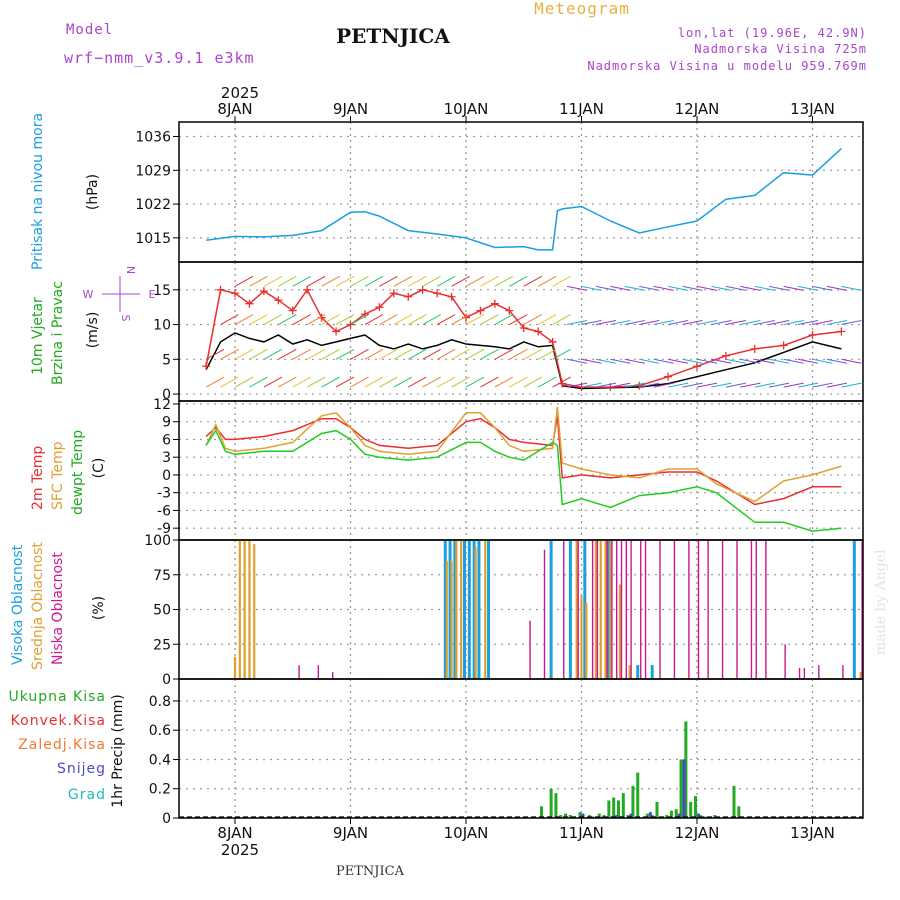  I want to click on y-tick-label: 0.6, so click(160, 731).